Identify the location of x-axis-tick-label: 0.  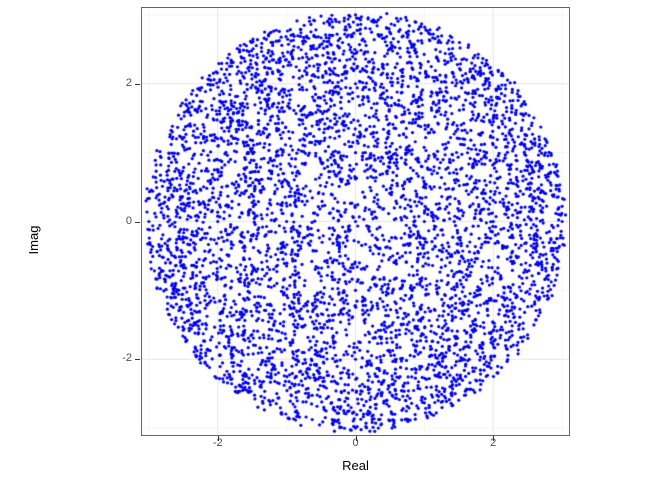
(355, 443).